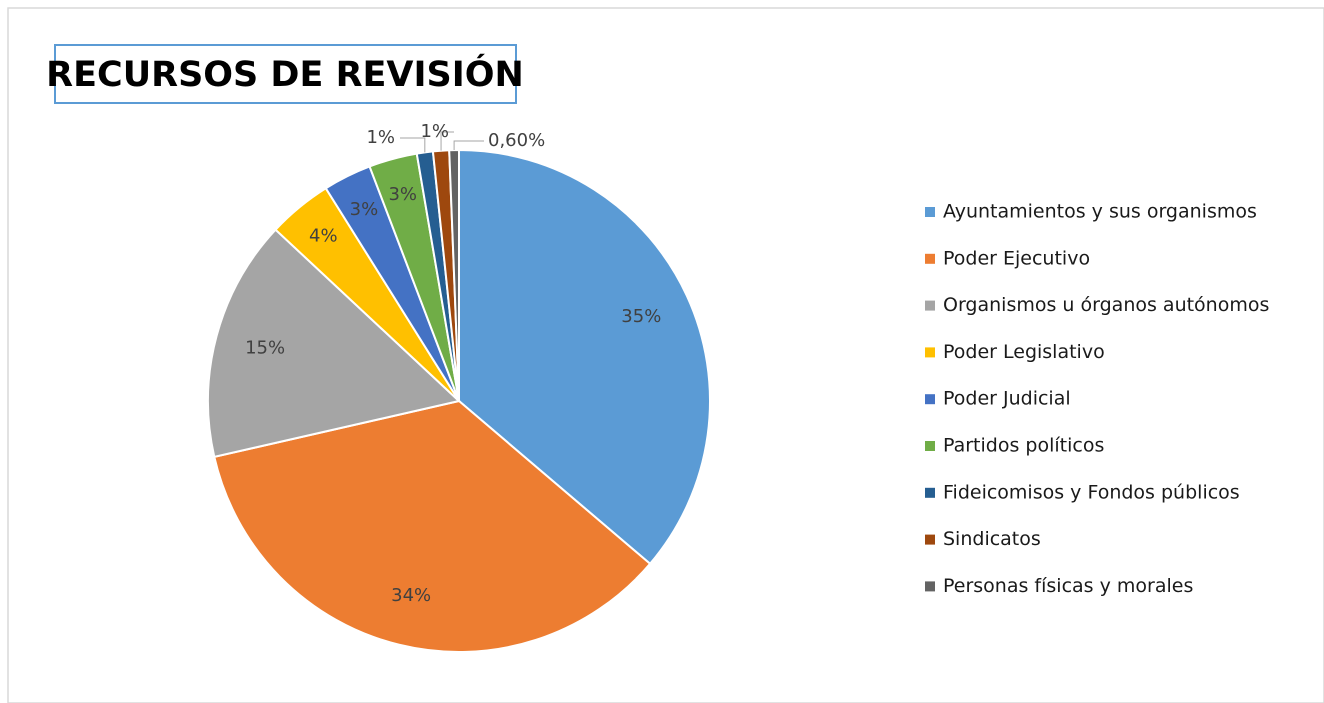 The width and height of the screenshot is (1324, 703). I want to click on legend-label: Organismos u órganos autónomos, so click(1106, 305).